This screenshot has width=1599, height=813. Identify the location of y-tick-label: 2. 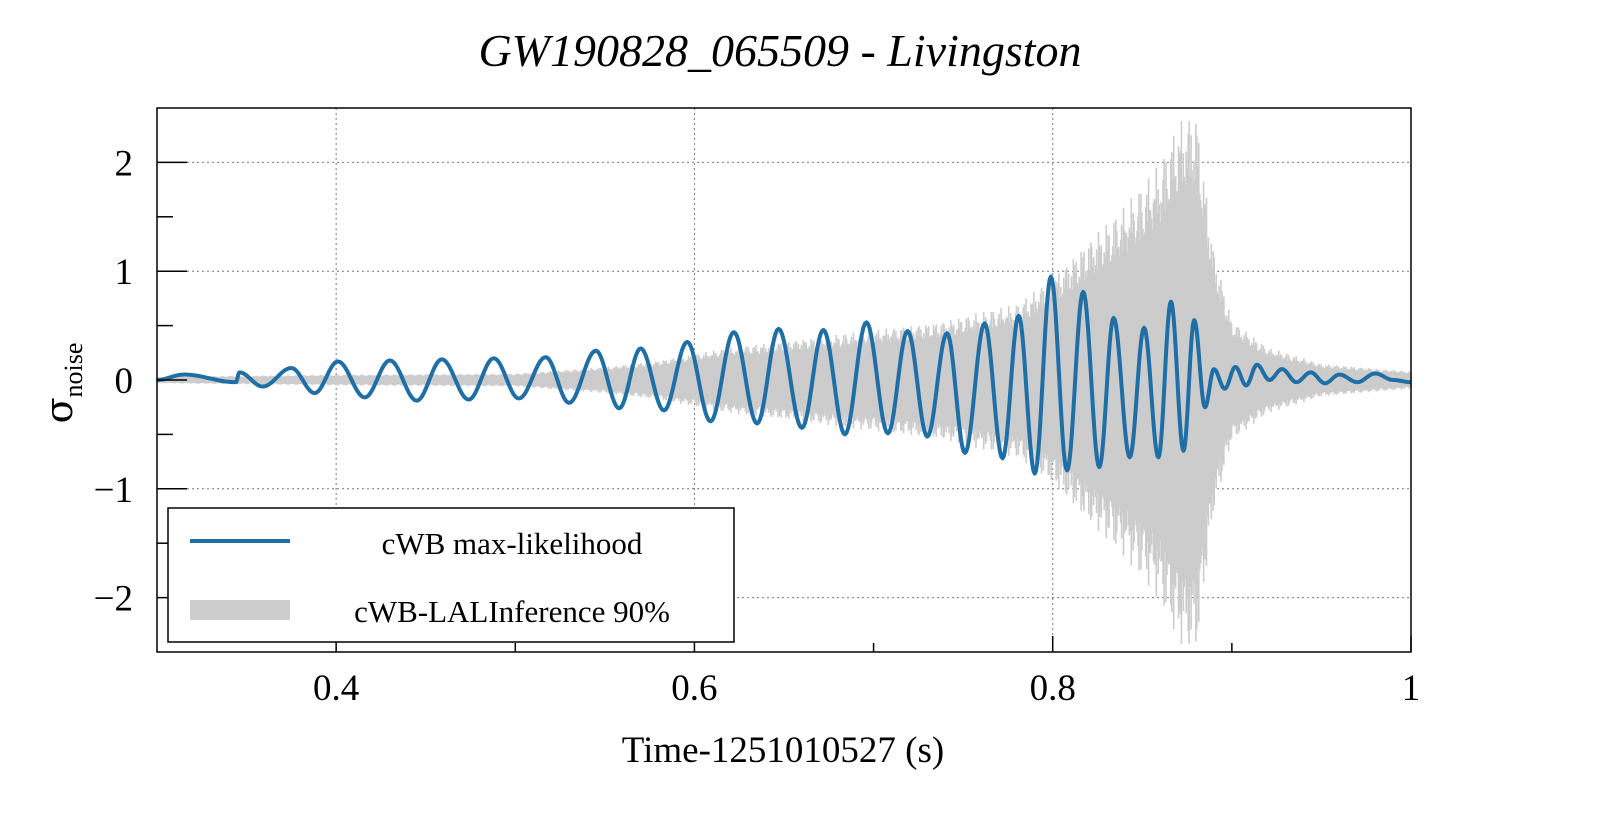
(124, 163).